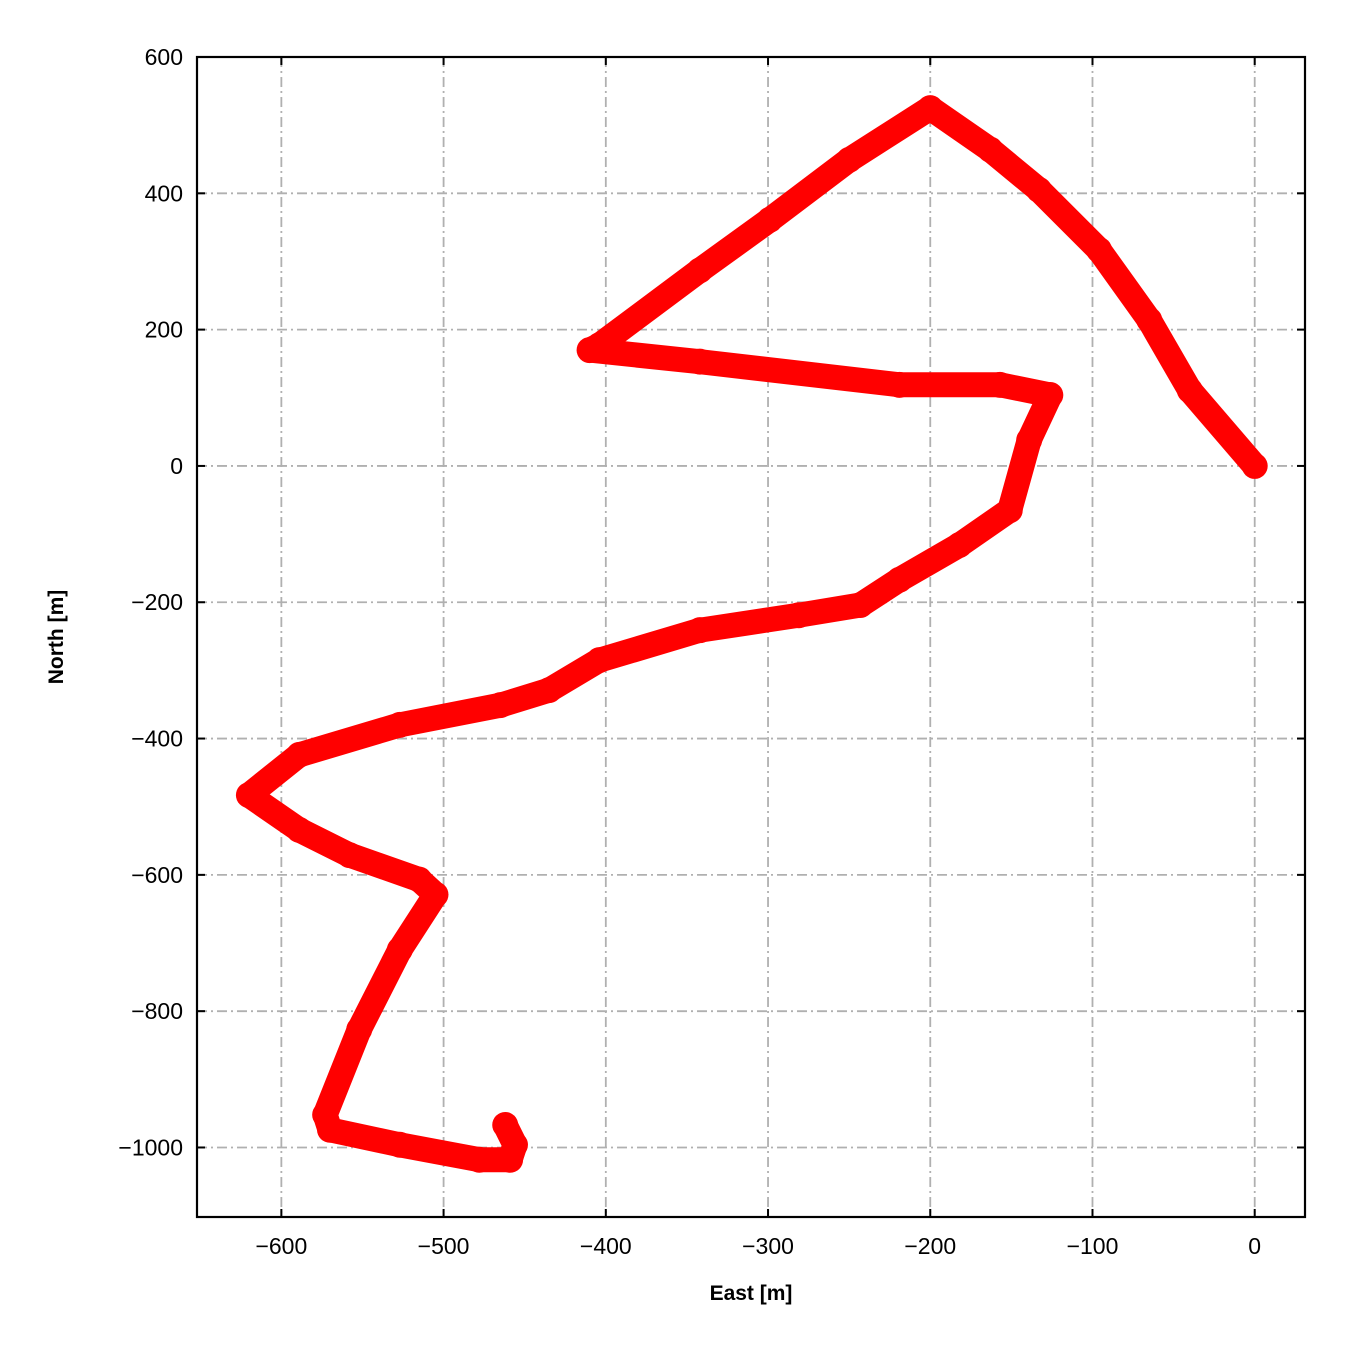 This screenshot has height=1350, width=1350. I want to click on y-tick-label: −800, so click(157, 1011).